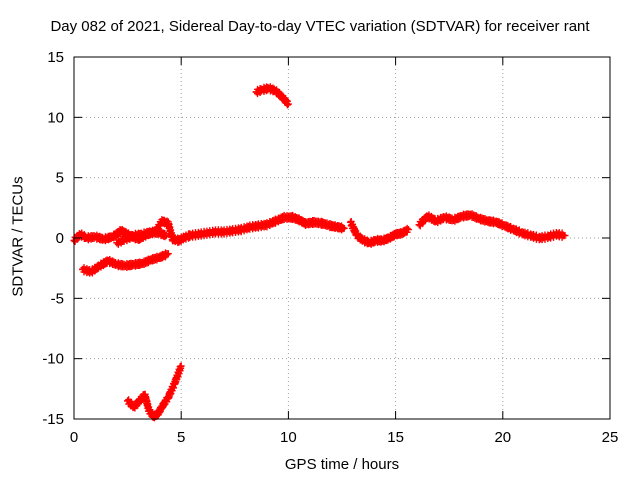 This screenshot has height=480, width=640. I want to click on y-tick-label: -5, so click(57, 298).